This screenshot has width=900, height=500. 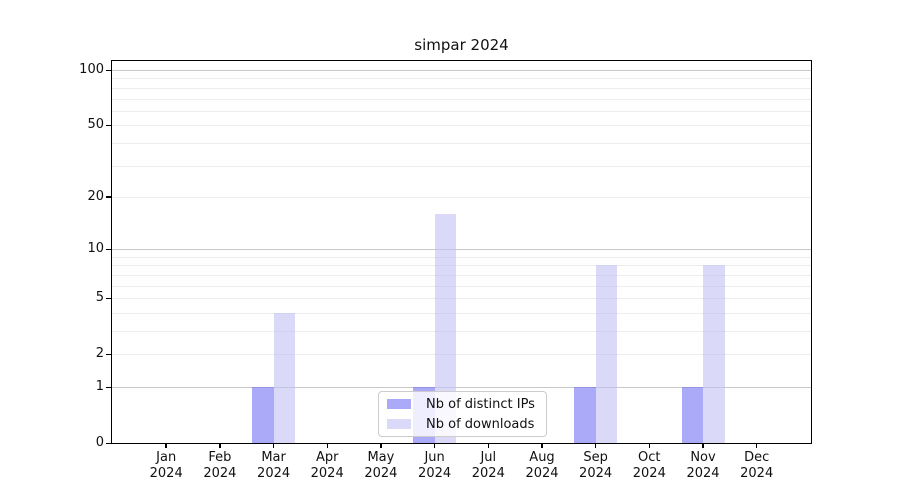 What do you see at coordinates (488, 465) in the screenshot?
I see `x-tick-label: Jul 2024` at bounding box center [488, 465].